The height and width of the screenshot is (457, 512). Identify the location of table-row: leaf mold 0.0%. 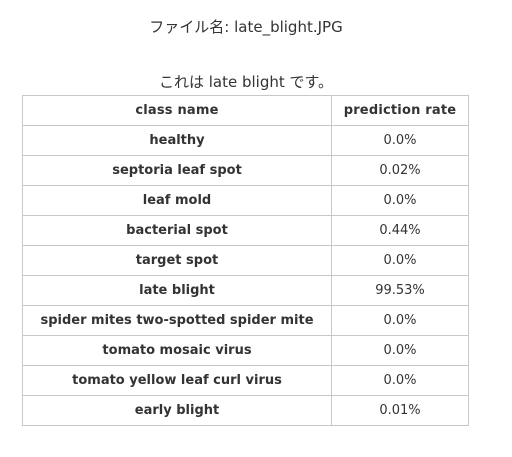
(245, 200).